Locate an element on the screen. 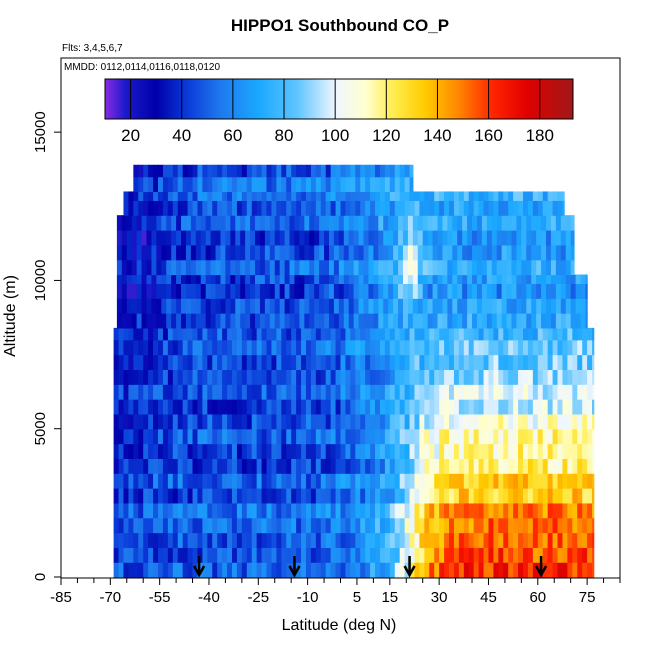 This screenshot has width=650, height=650. x-tick-label: -40 is located at coordinates (209, 597).